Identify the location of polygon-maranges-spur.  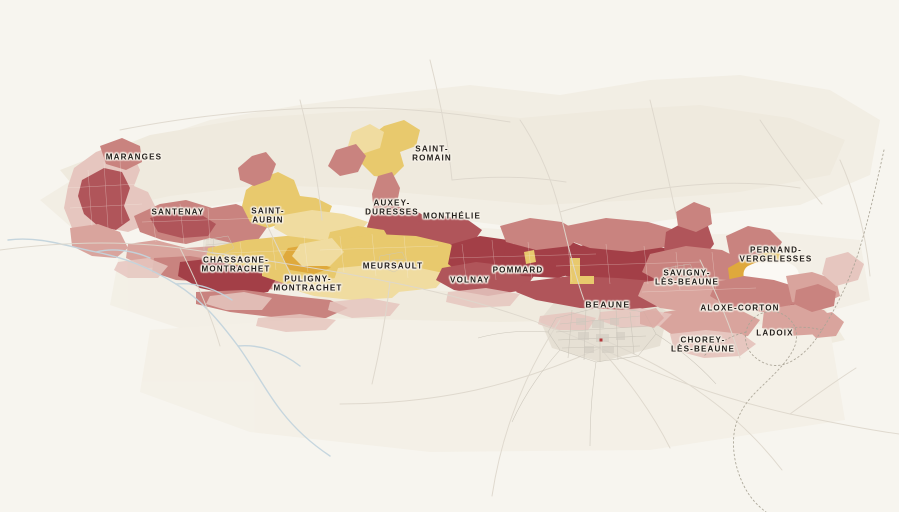
(121, 154).